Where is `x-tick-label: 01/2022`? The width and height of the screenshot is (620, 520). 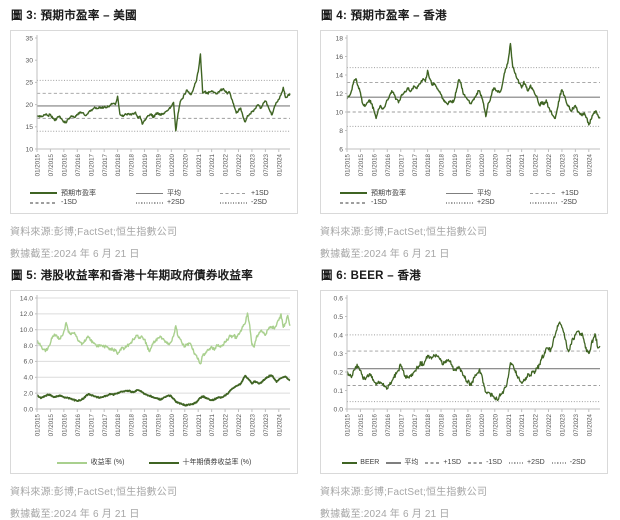
x-tick-label: 01/2022 is located at coordinates (226, 164).